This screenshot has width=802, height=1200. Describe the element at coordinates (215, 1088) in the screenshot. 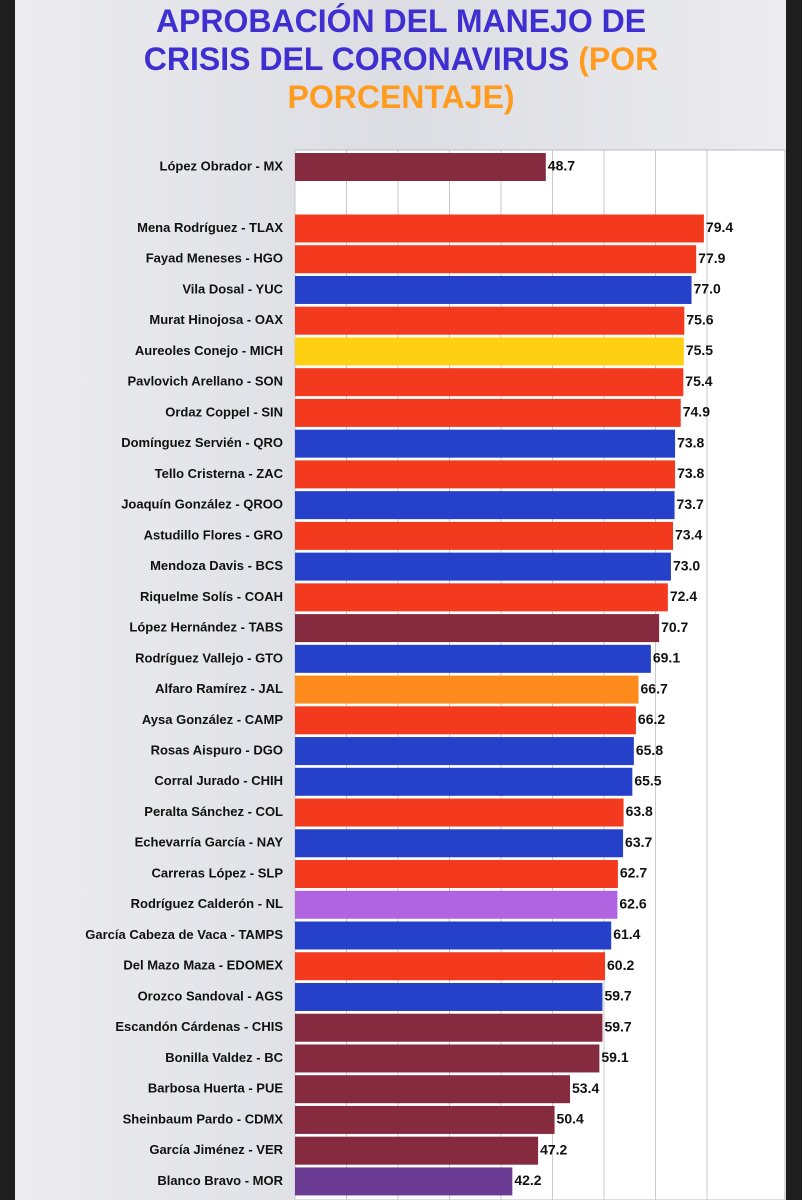

I see `y-tick-label: Barbosa Huerta - PUE` at that location.